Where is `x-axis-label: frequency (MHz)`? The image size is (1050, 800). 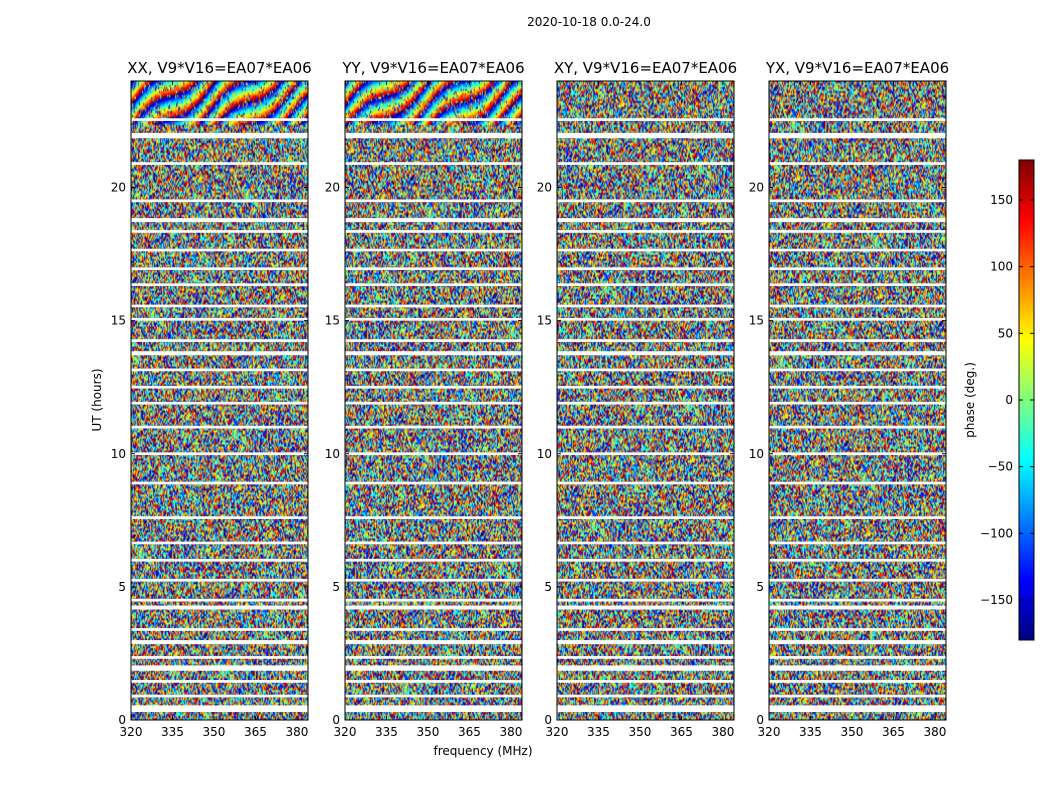
x-axis-label: frequency (MHz) is located at coordinates (482, 751).